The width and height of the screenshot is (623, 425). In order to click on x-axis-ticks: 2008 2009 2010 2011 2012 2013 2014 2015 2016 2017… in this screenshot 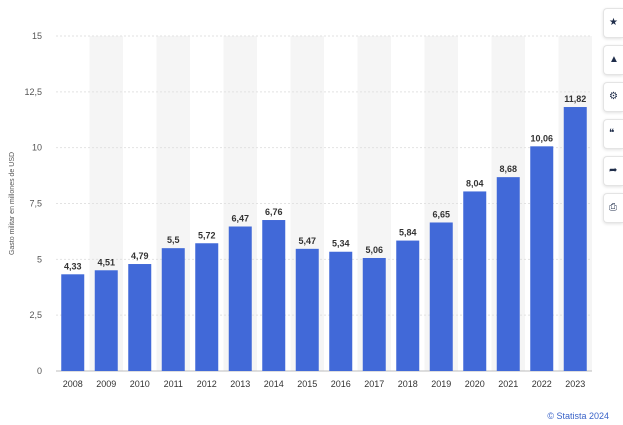, I will do `click(324, 384)`.